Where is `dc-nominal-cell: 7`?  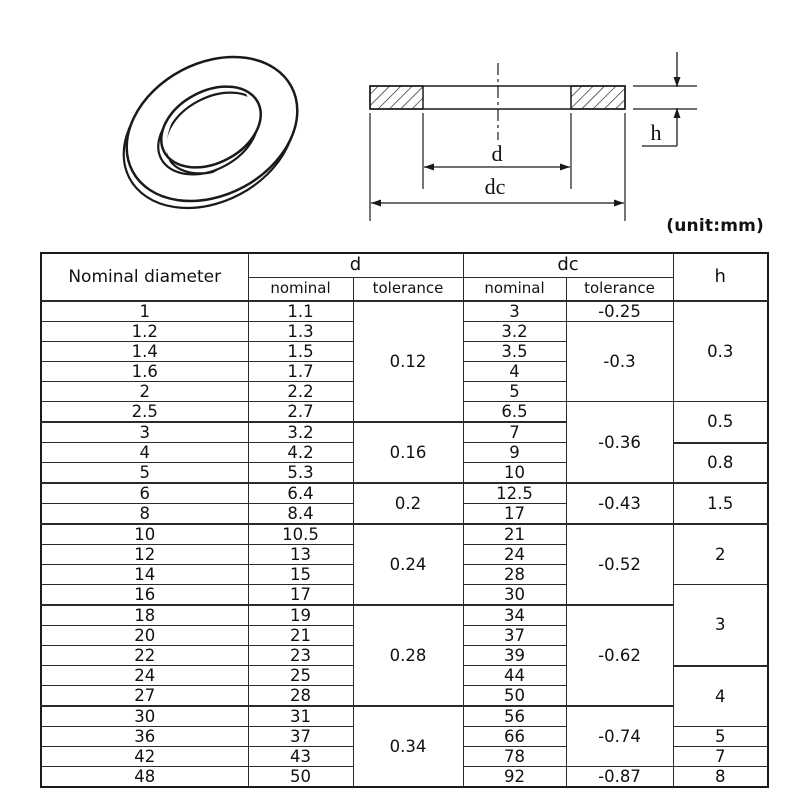 dc-nominal-cell: 7 is located at coordinates (514, 432).